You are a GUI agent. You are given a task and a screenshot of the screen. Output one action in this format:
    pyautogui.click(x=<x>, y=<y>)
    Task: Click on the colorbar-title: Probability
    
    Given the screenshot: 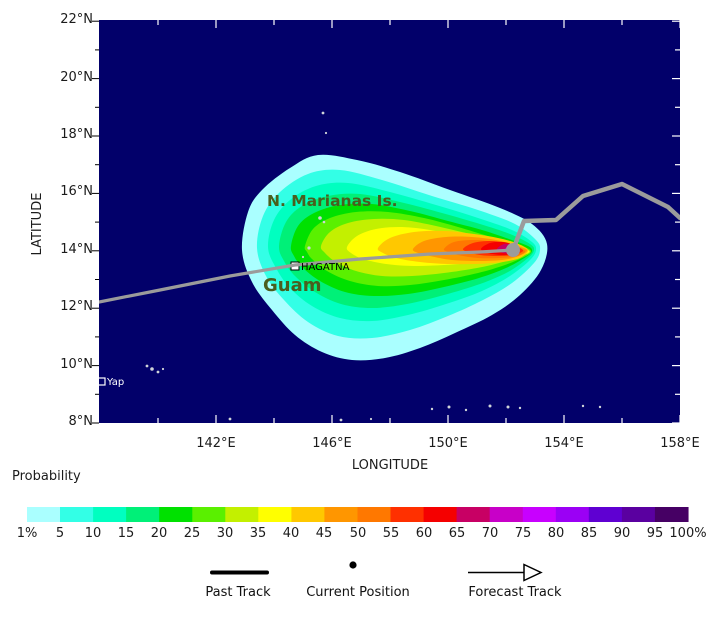 What is the action you would take?
    pyautogui.click(x=46, y=476)
    